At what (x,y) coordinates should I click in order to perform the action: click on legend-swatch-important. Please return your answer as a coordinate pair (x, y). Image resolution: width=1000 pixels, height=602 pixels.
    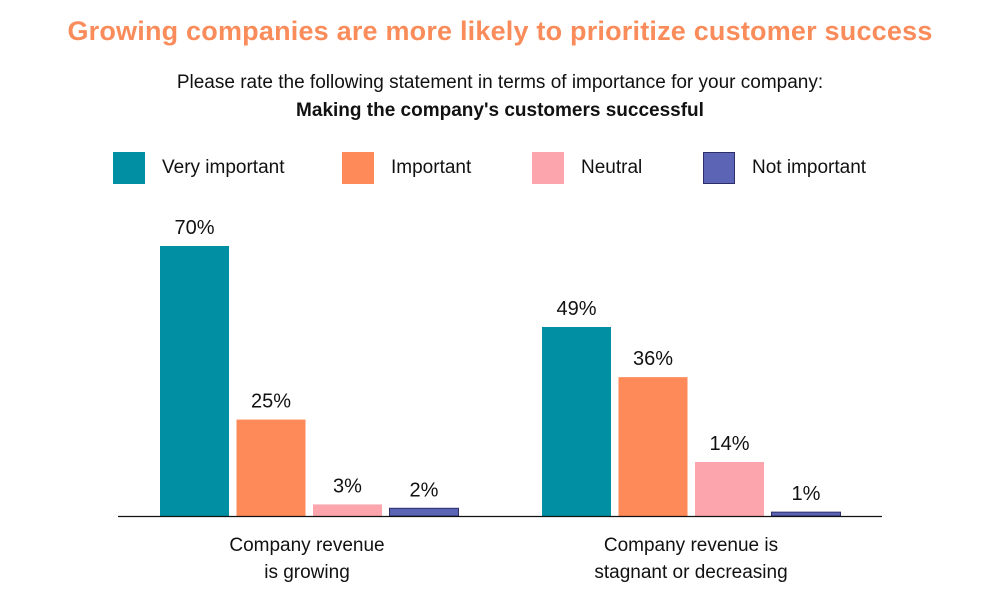
    Looking at the image, I should click on (358, 168).